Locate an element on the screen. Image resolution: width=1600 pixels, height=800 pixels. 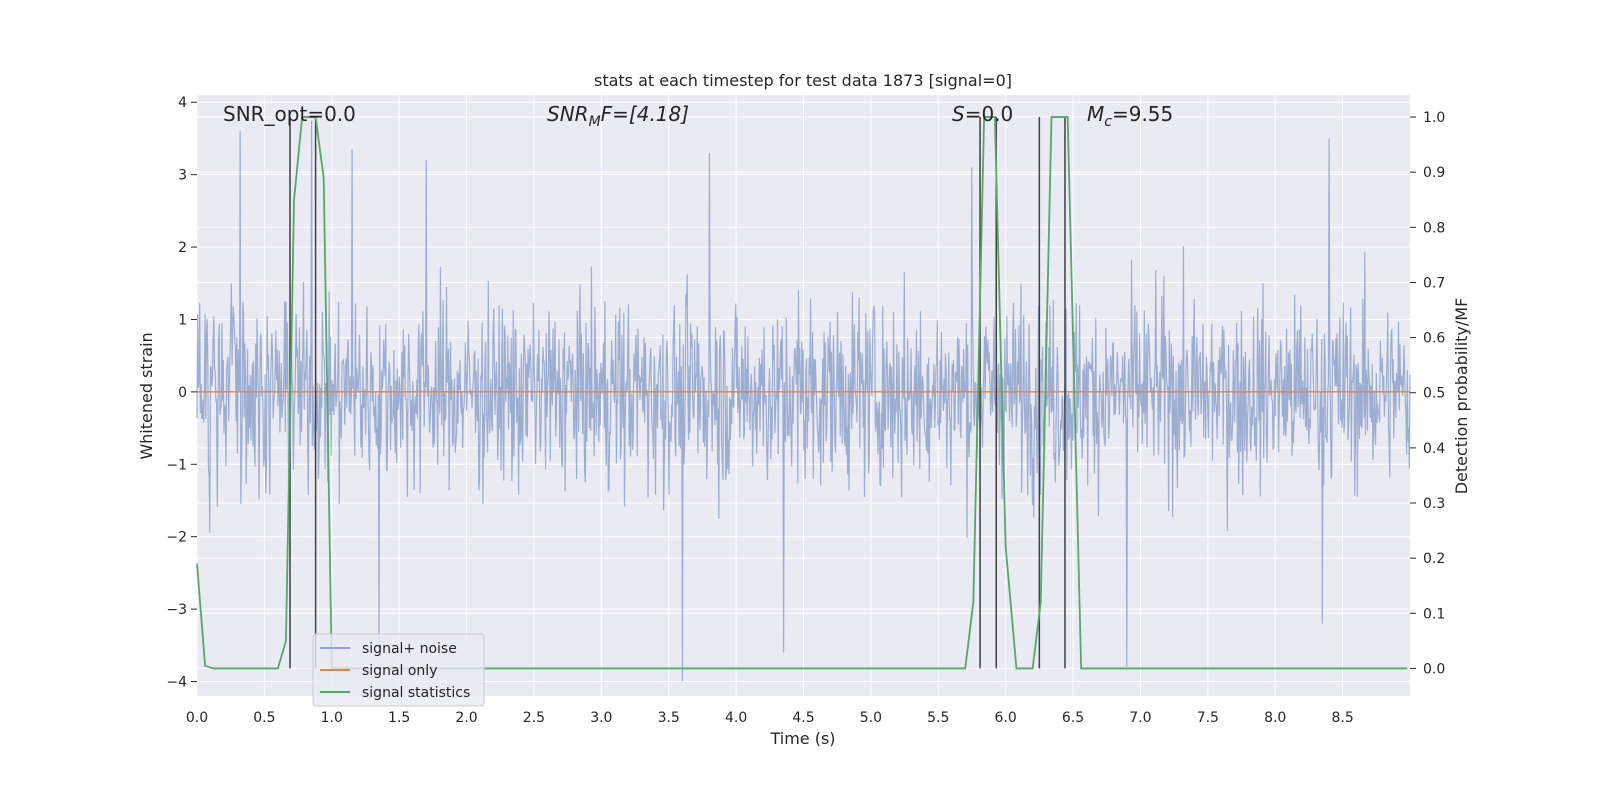
x-tick-label-2: 1.0 is located at coordinates (332, 718).